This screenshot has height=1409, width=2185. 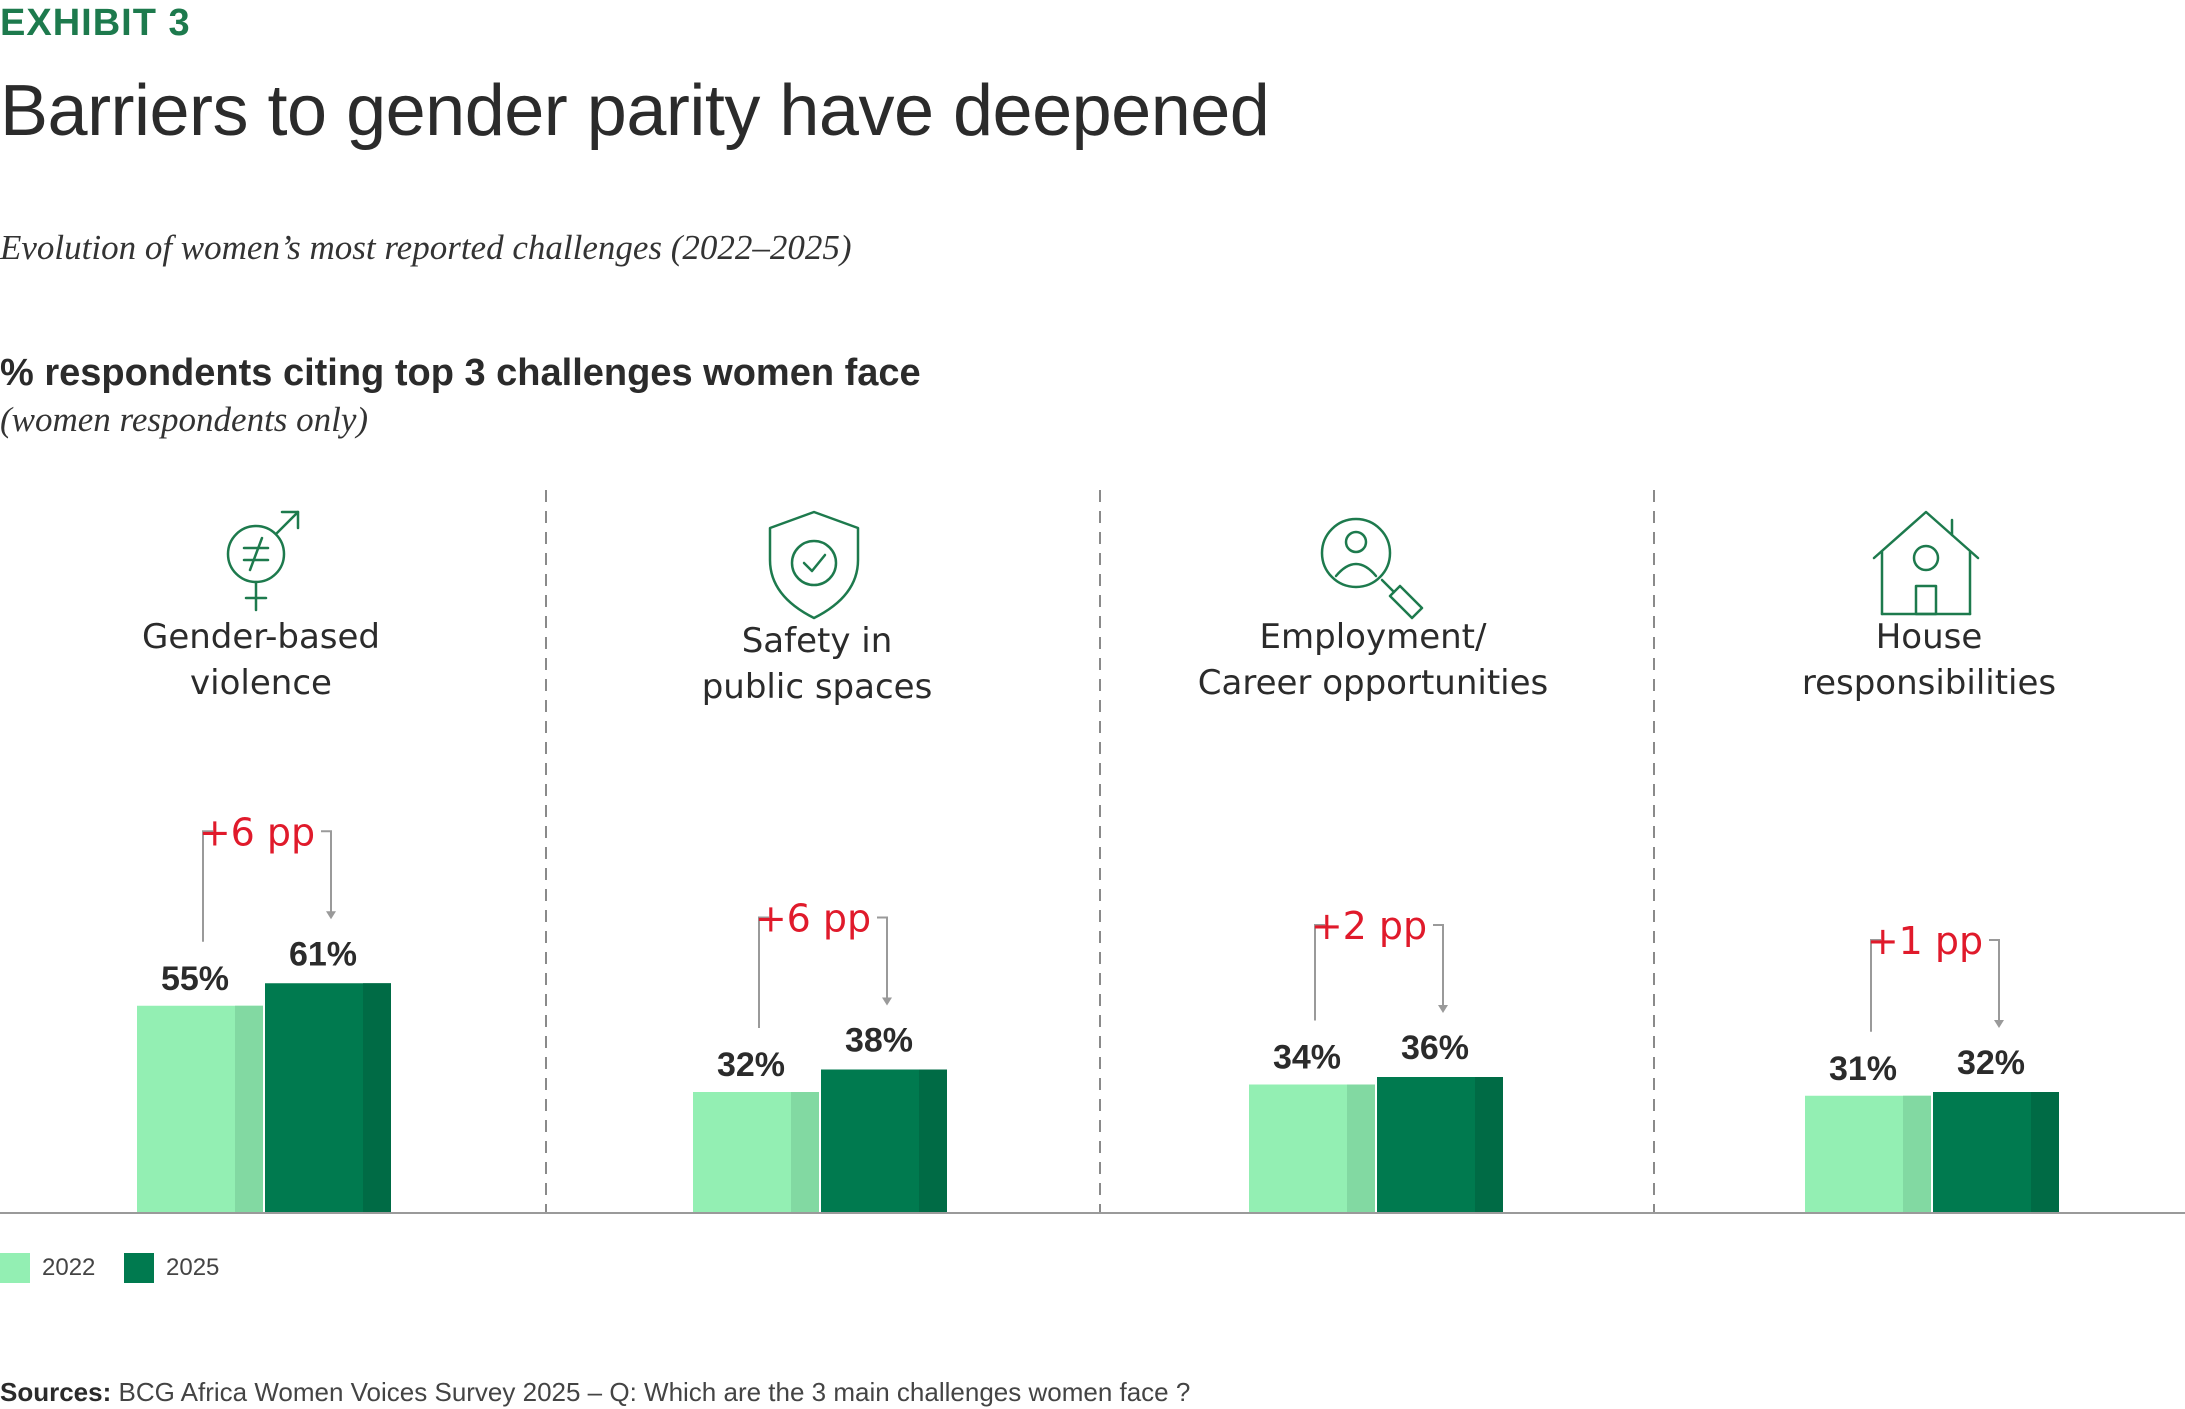 I want to click on legend-item-2022: 2022, so click(x=47, y=1268).